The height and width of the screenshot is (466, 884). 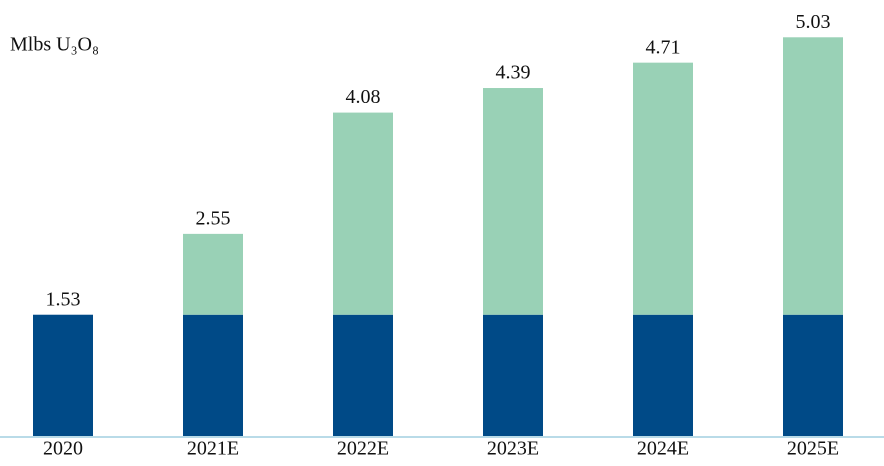 What do you see at coordinates (213, 218) in the screenshot?
I see `total-label: 2.55` at bounding box center [213, 218].